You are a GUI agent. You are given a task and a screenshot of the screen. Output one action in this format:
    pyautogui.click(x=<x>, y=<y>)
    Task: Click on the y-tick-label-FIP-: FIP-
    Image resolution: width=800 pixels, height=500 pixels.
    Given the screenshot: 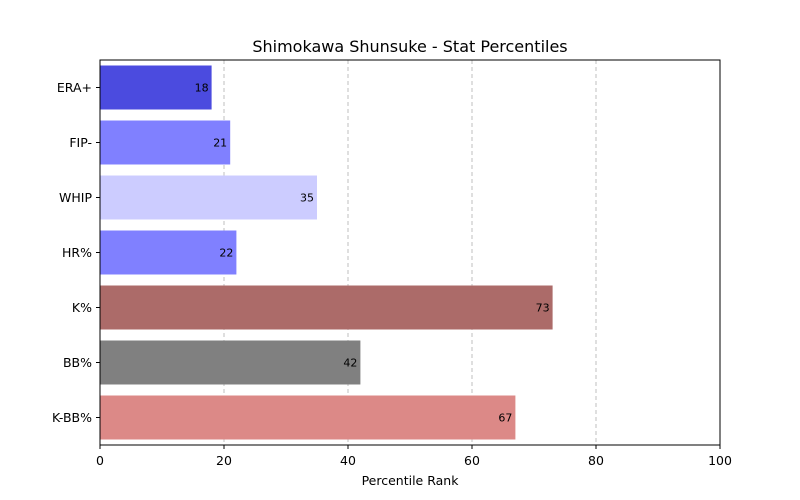 What is the action you would take?
    pyautogui.click(x=80, y=142)
    